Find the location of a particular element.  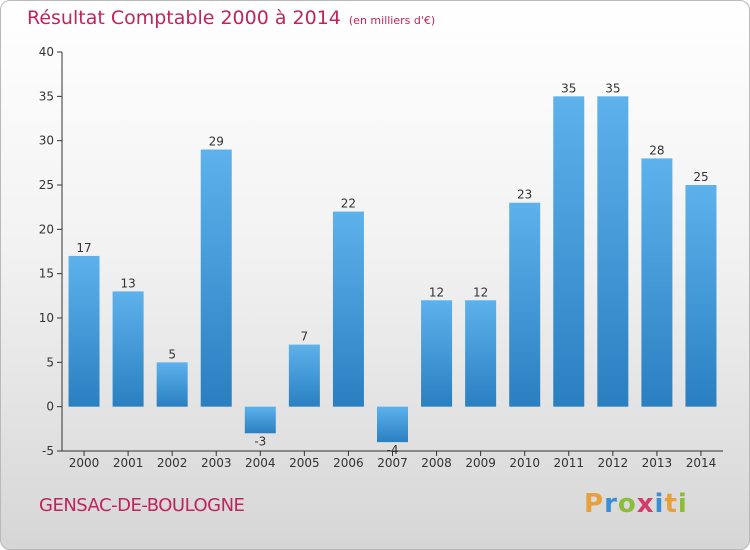

x-tick-label: 2014 is located at coordinates (701, 463).